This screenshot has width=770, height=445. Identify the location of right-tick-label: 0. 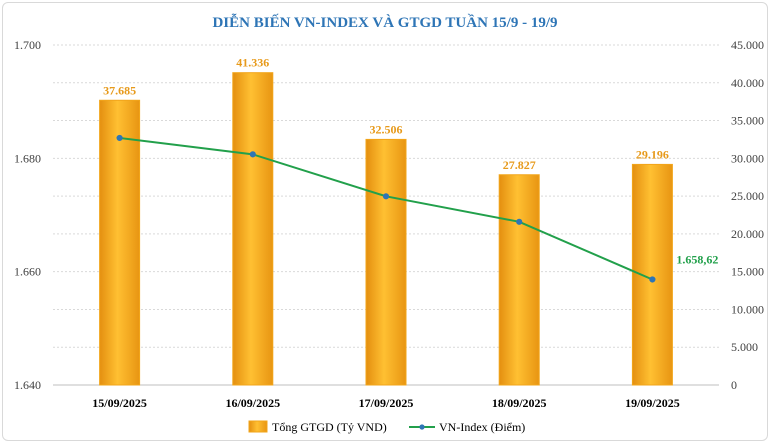
(734, 385).